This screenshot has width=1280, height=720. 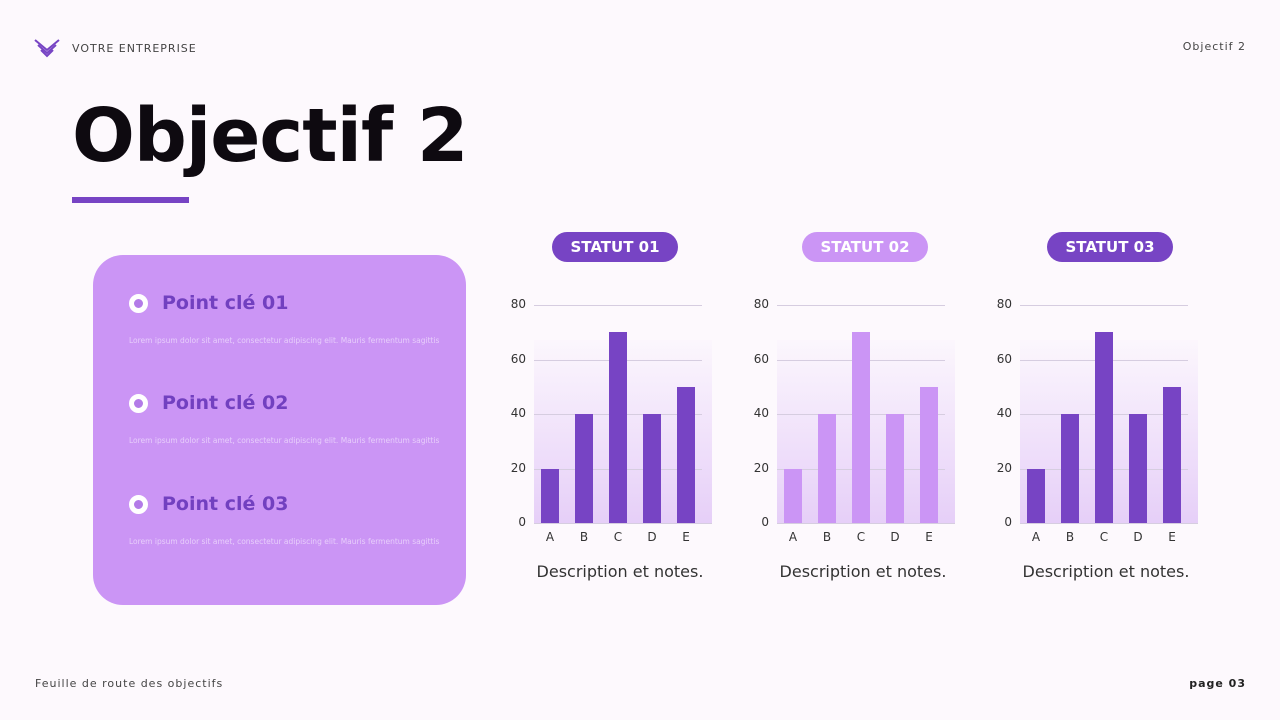 I want to click on keypoint-title: Point clé 03, so click(x=225, y=504).